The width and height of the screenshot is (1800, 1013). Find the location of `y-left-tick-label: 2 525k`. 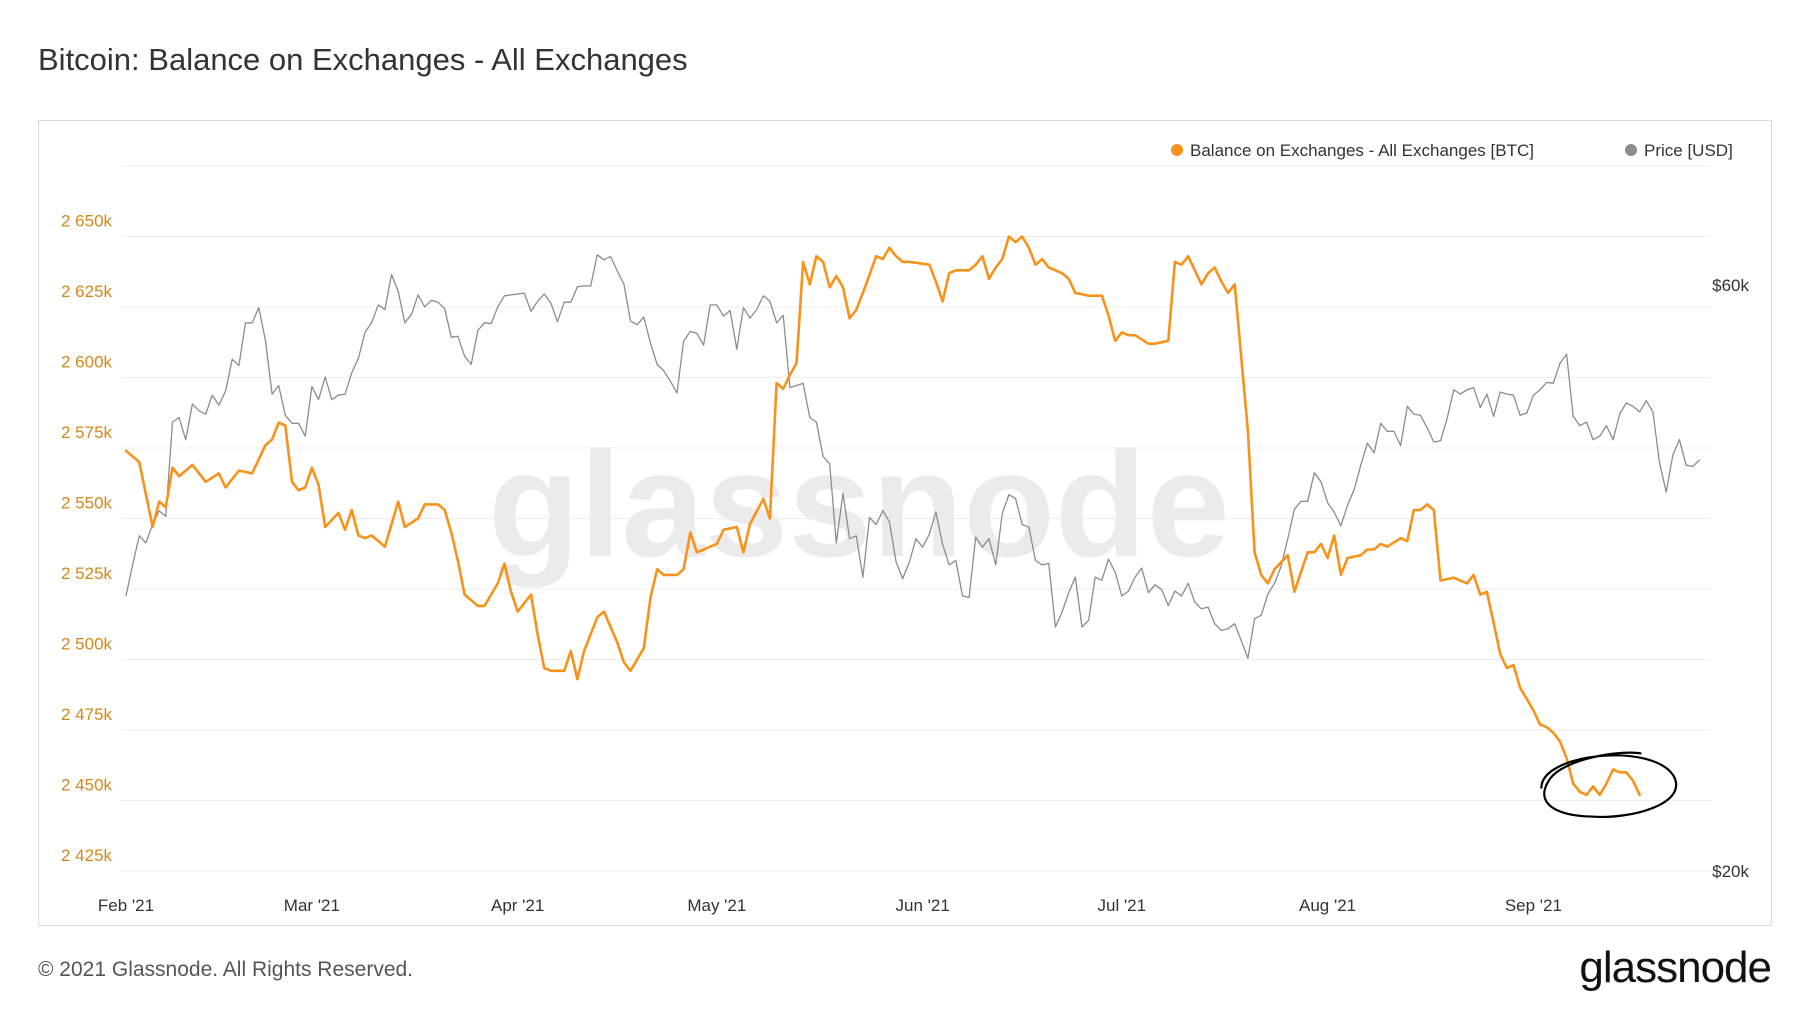

y-left-tick-label: 2 525k is located at coordinates (87, 573).